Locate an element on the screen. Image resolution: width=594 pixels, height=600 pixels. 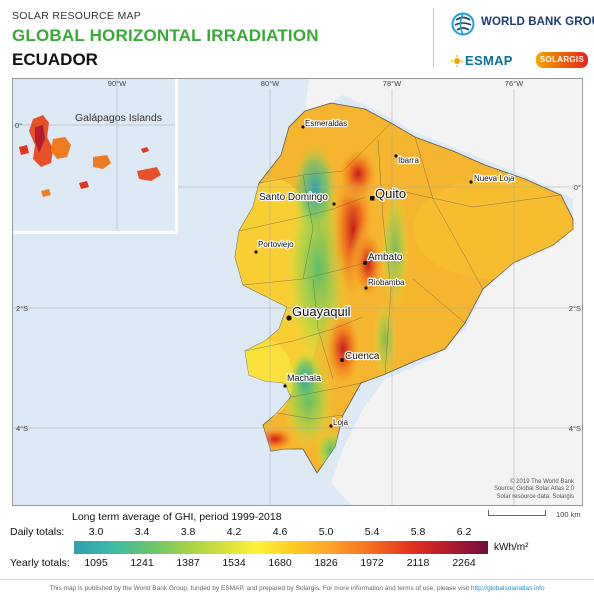
yearly-value: 1972 is located at coordinates (372, 563).